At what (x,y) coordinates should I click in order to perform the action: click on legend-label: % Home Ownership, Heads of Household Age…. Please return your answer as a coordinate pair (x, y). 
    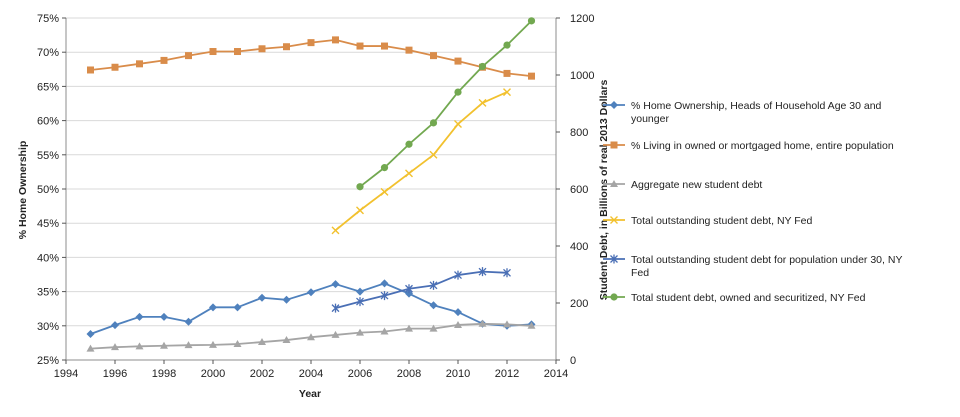
    Looking at the image, I should click on (756, 106).